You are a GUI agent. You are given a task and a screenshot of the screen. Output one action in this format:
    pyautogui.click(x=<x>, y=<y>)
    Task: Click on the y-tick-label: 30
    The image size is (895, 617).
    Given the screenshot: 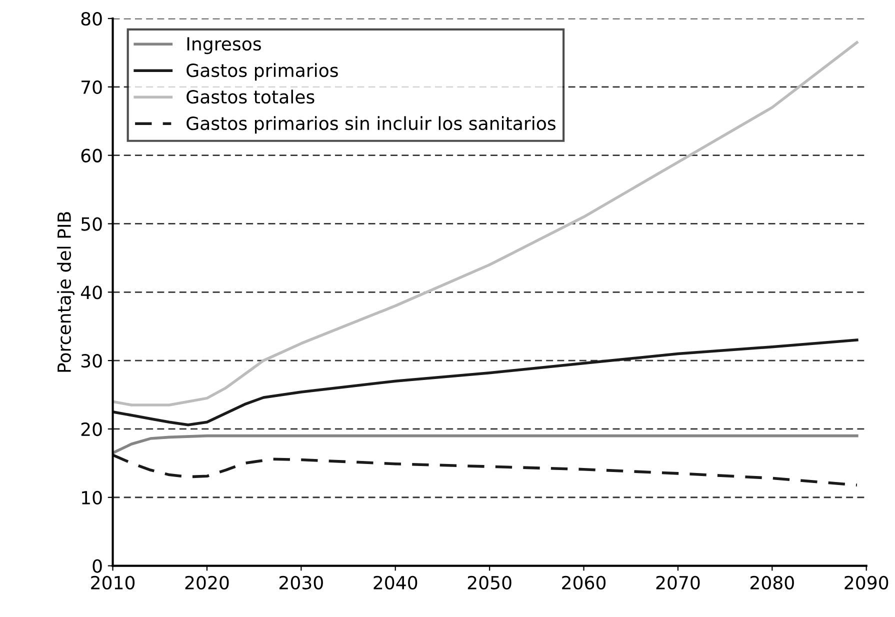 What is the action you would take?
    pyautogui.click(x=91, y=361)
    